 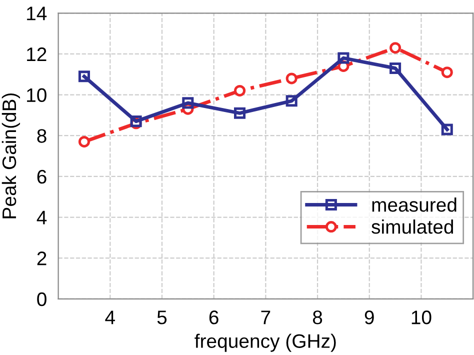 I want to click on y-tick-label: 8, so click(x=41, y=136).